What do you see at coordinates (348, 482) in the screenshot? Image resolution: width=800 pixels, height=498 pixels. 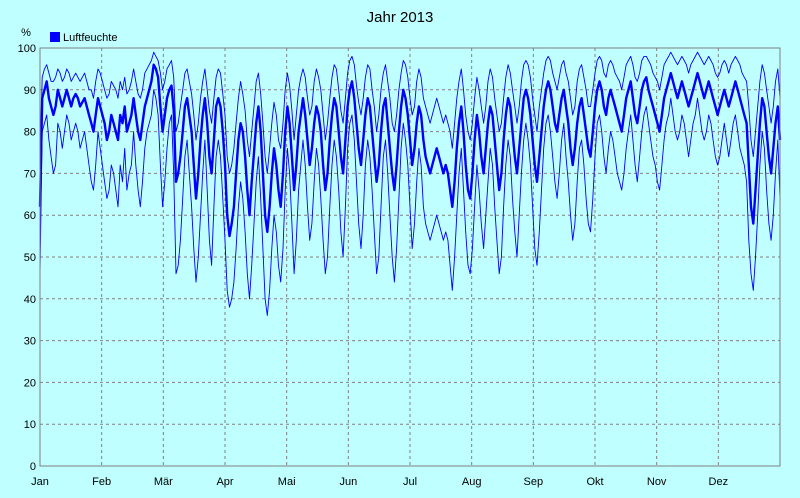 I see `x-tick-label: Jun` at bounding box center [348, 482].